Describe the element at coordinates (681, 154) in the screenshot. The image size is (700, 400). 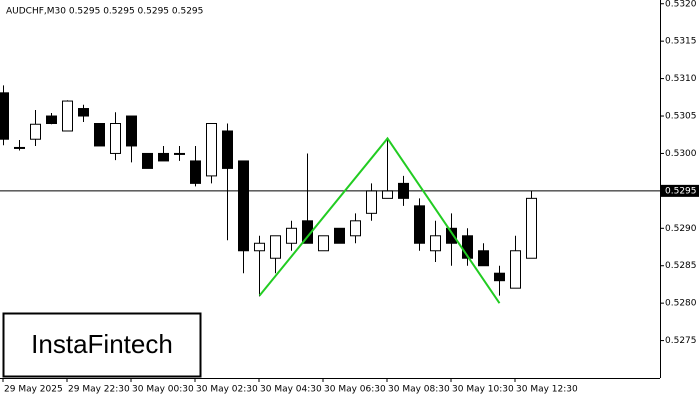
I see `y-tick-label: 0.5300` at that location.